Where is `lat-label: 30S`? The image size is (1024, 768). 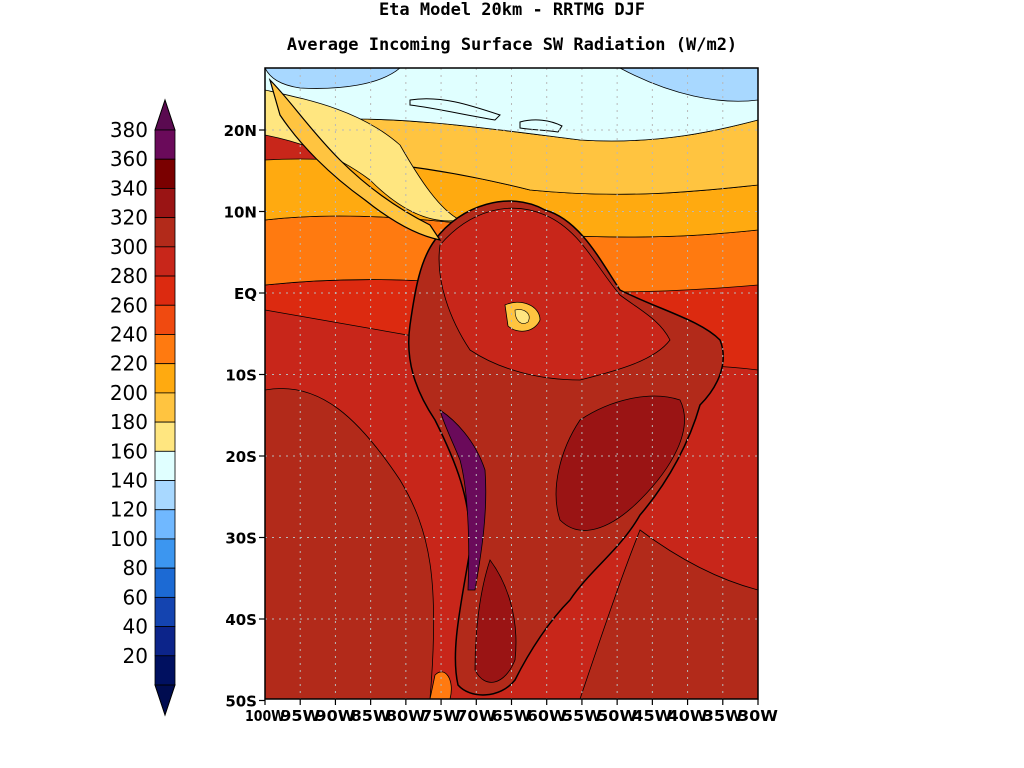 lat-label: 30S is located at coordinates (241, 539).